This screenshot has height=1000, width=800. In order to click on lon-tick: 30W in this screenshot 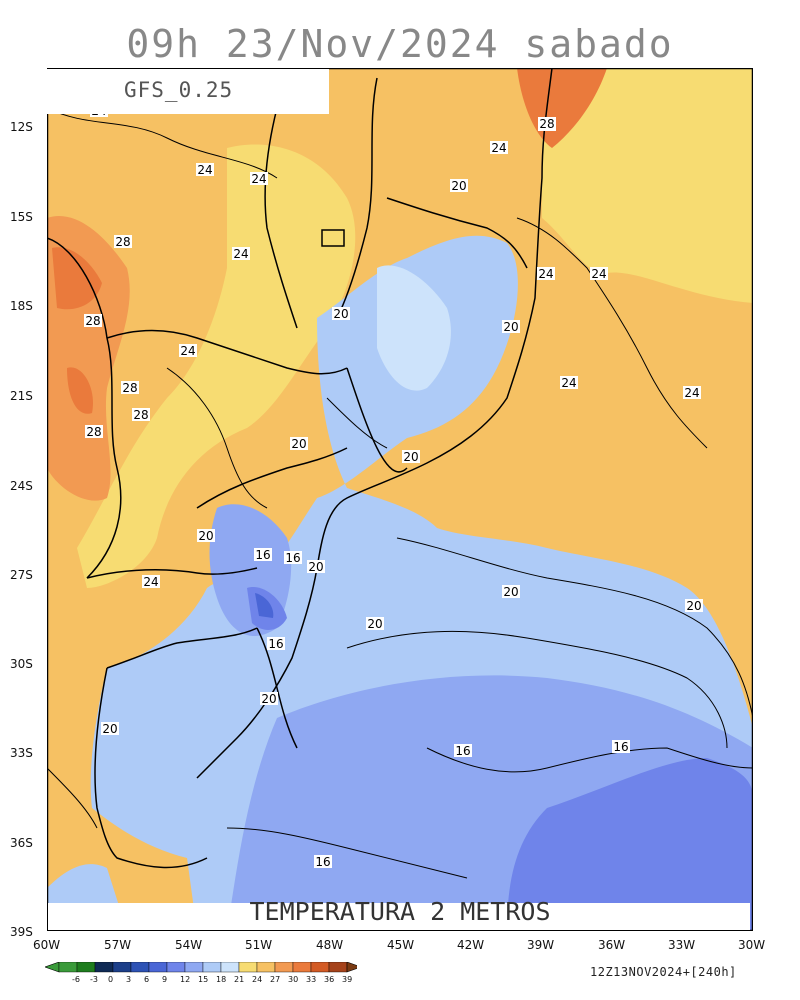, I will do `click(752, 945)`.